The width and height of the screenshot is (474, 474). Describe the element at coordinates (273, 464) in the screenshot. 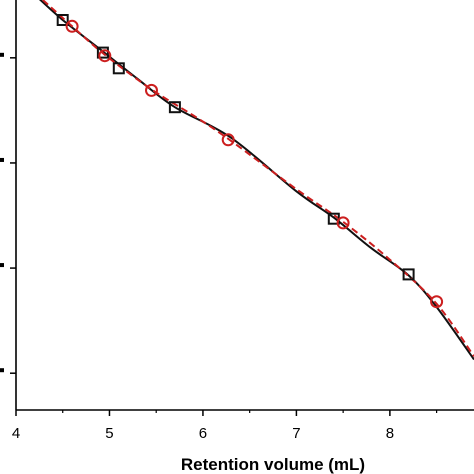

I see `x-axis-title: Retention volume (mL)` at that location.